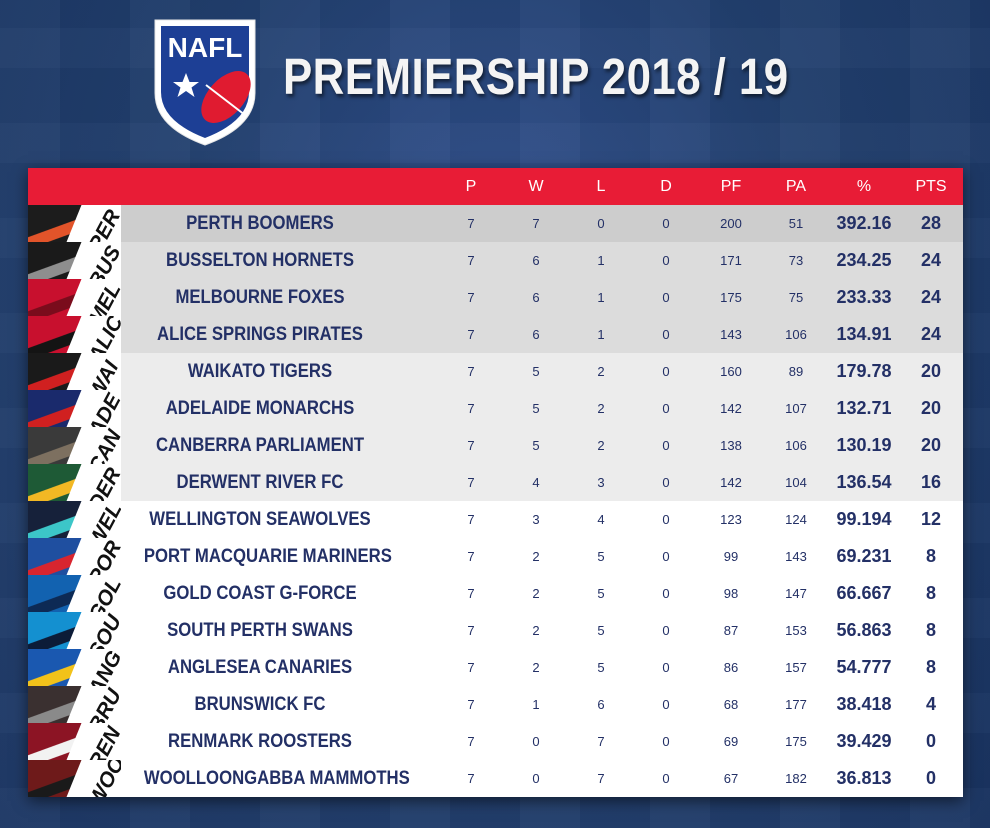  Describe the element at coordinates (495, 371) in the screenshot. I see `table-row: WAI WAIKATO TIGERS 7 5 2 0 160 89 179.78 20` at that location.